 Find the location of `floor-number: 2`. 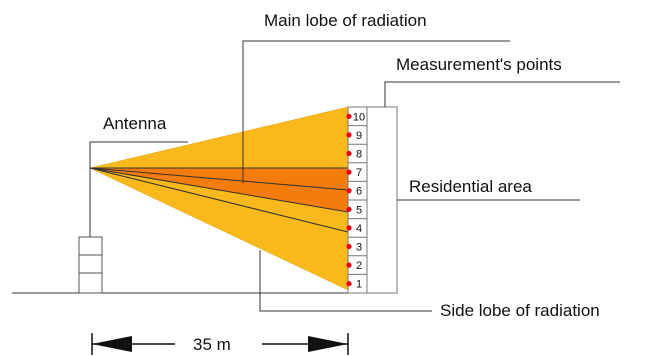

floor-number: 2 is located at coordinates (359, 266).